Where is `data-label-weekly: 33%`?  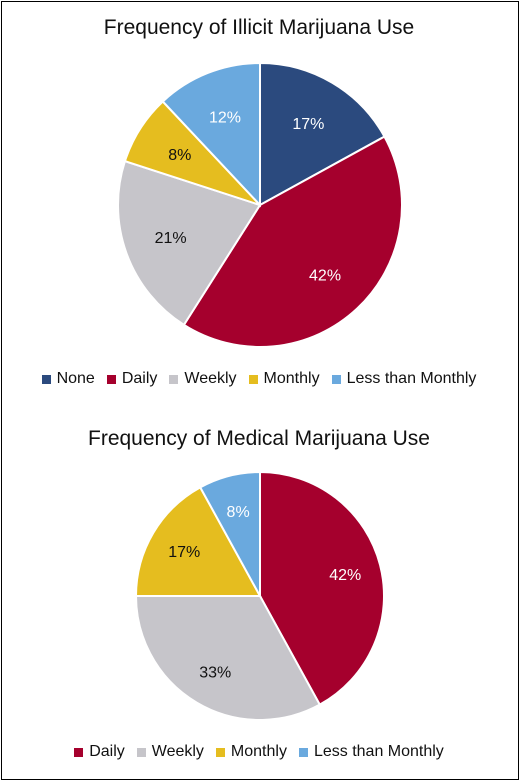 data-label-weekly: 33% is located at coordinates (215, 673).